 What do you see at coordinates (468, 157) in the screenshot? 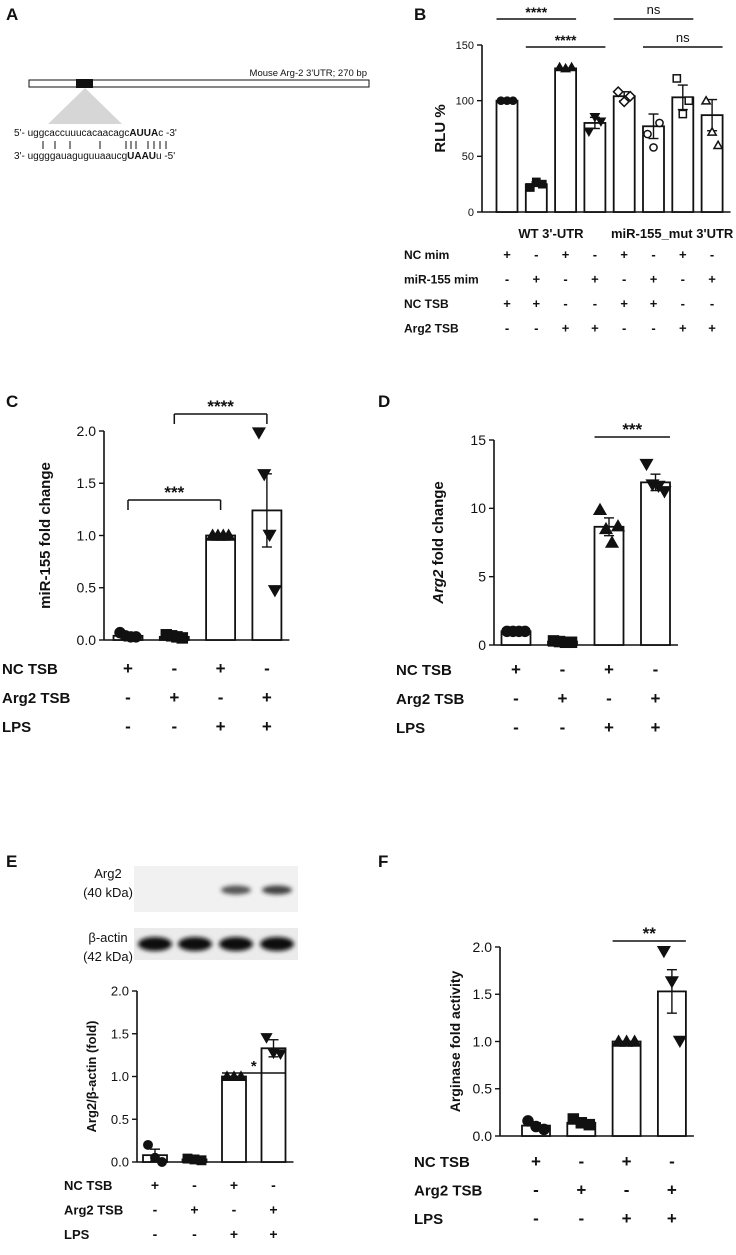
I see `y-tick-label: 50` at bounding box center [468, 157].